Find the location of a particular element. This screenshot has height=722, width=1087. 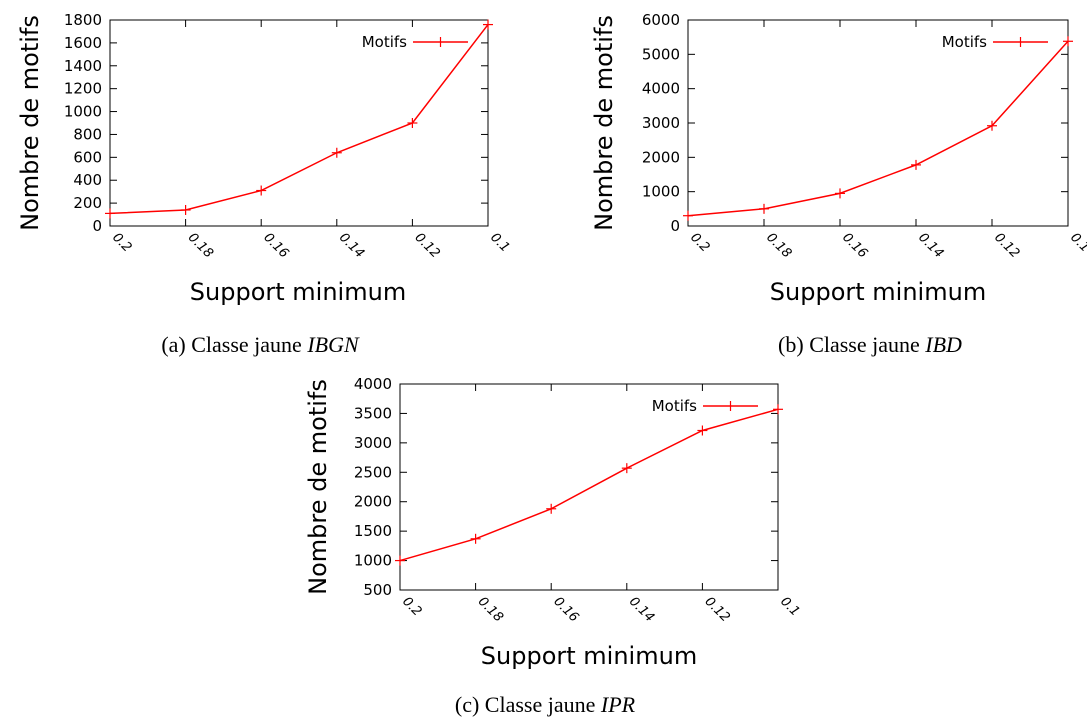

y-tick-label: 200 is located at coordinates (87, 203).